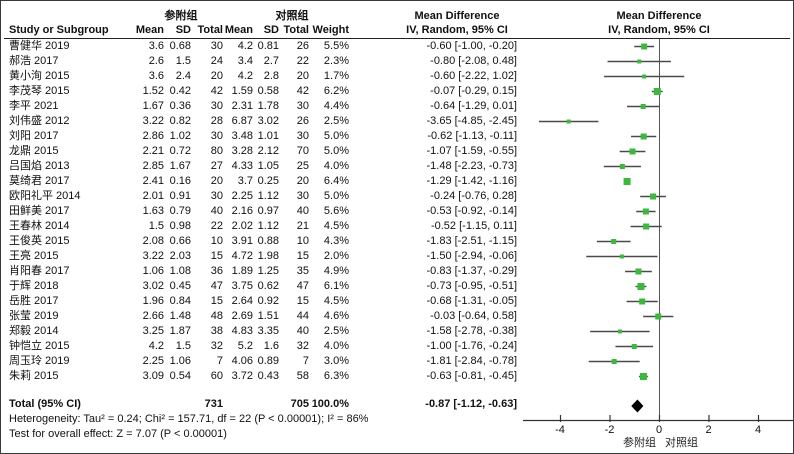 The width and height of the screenshot is (794, 454). Describe the element at coordinates (302, 61) in the screenshot. I see `total2-cell: 22` at that location.